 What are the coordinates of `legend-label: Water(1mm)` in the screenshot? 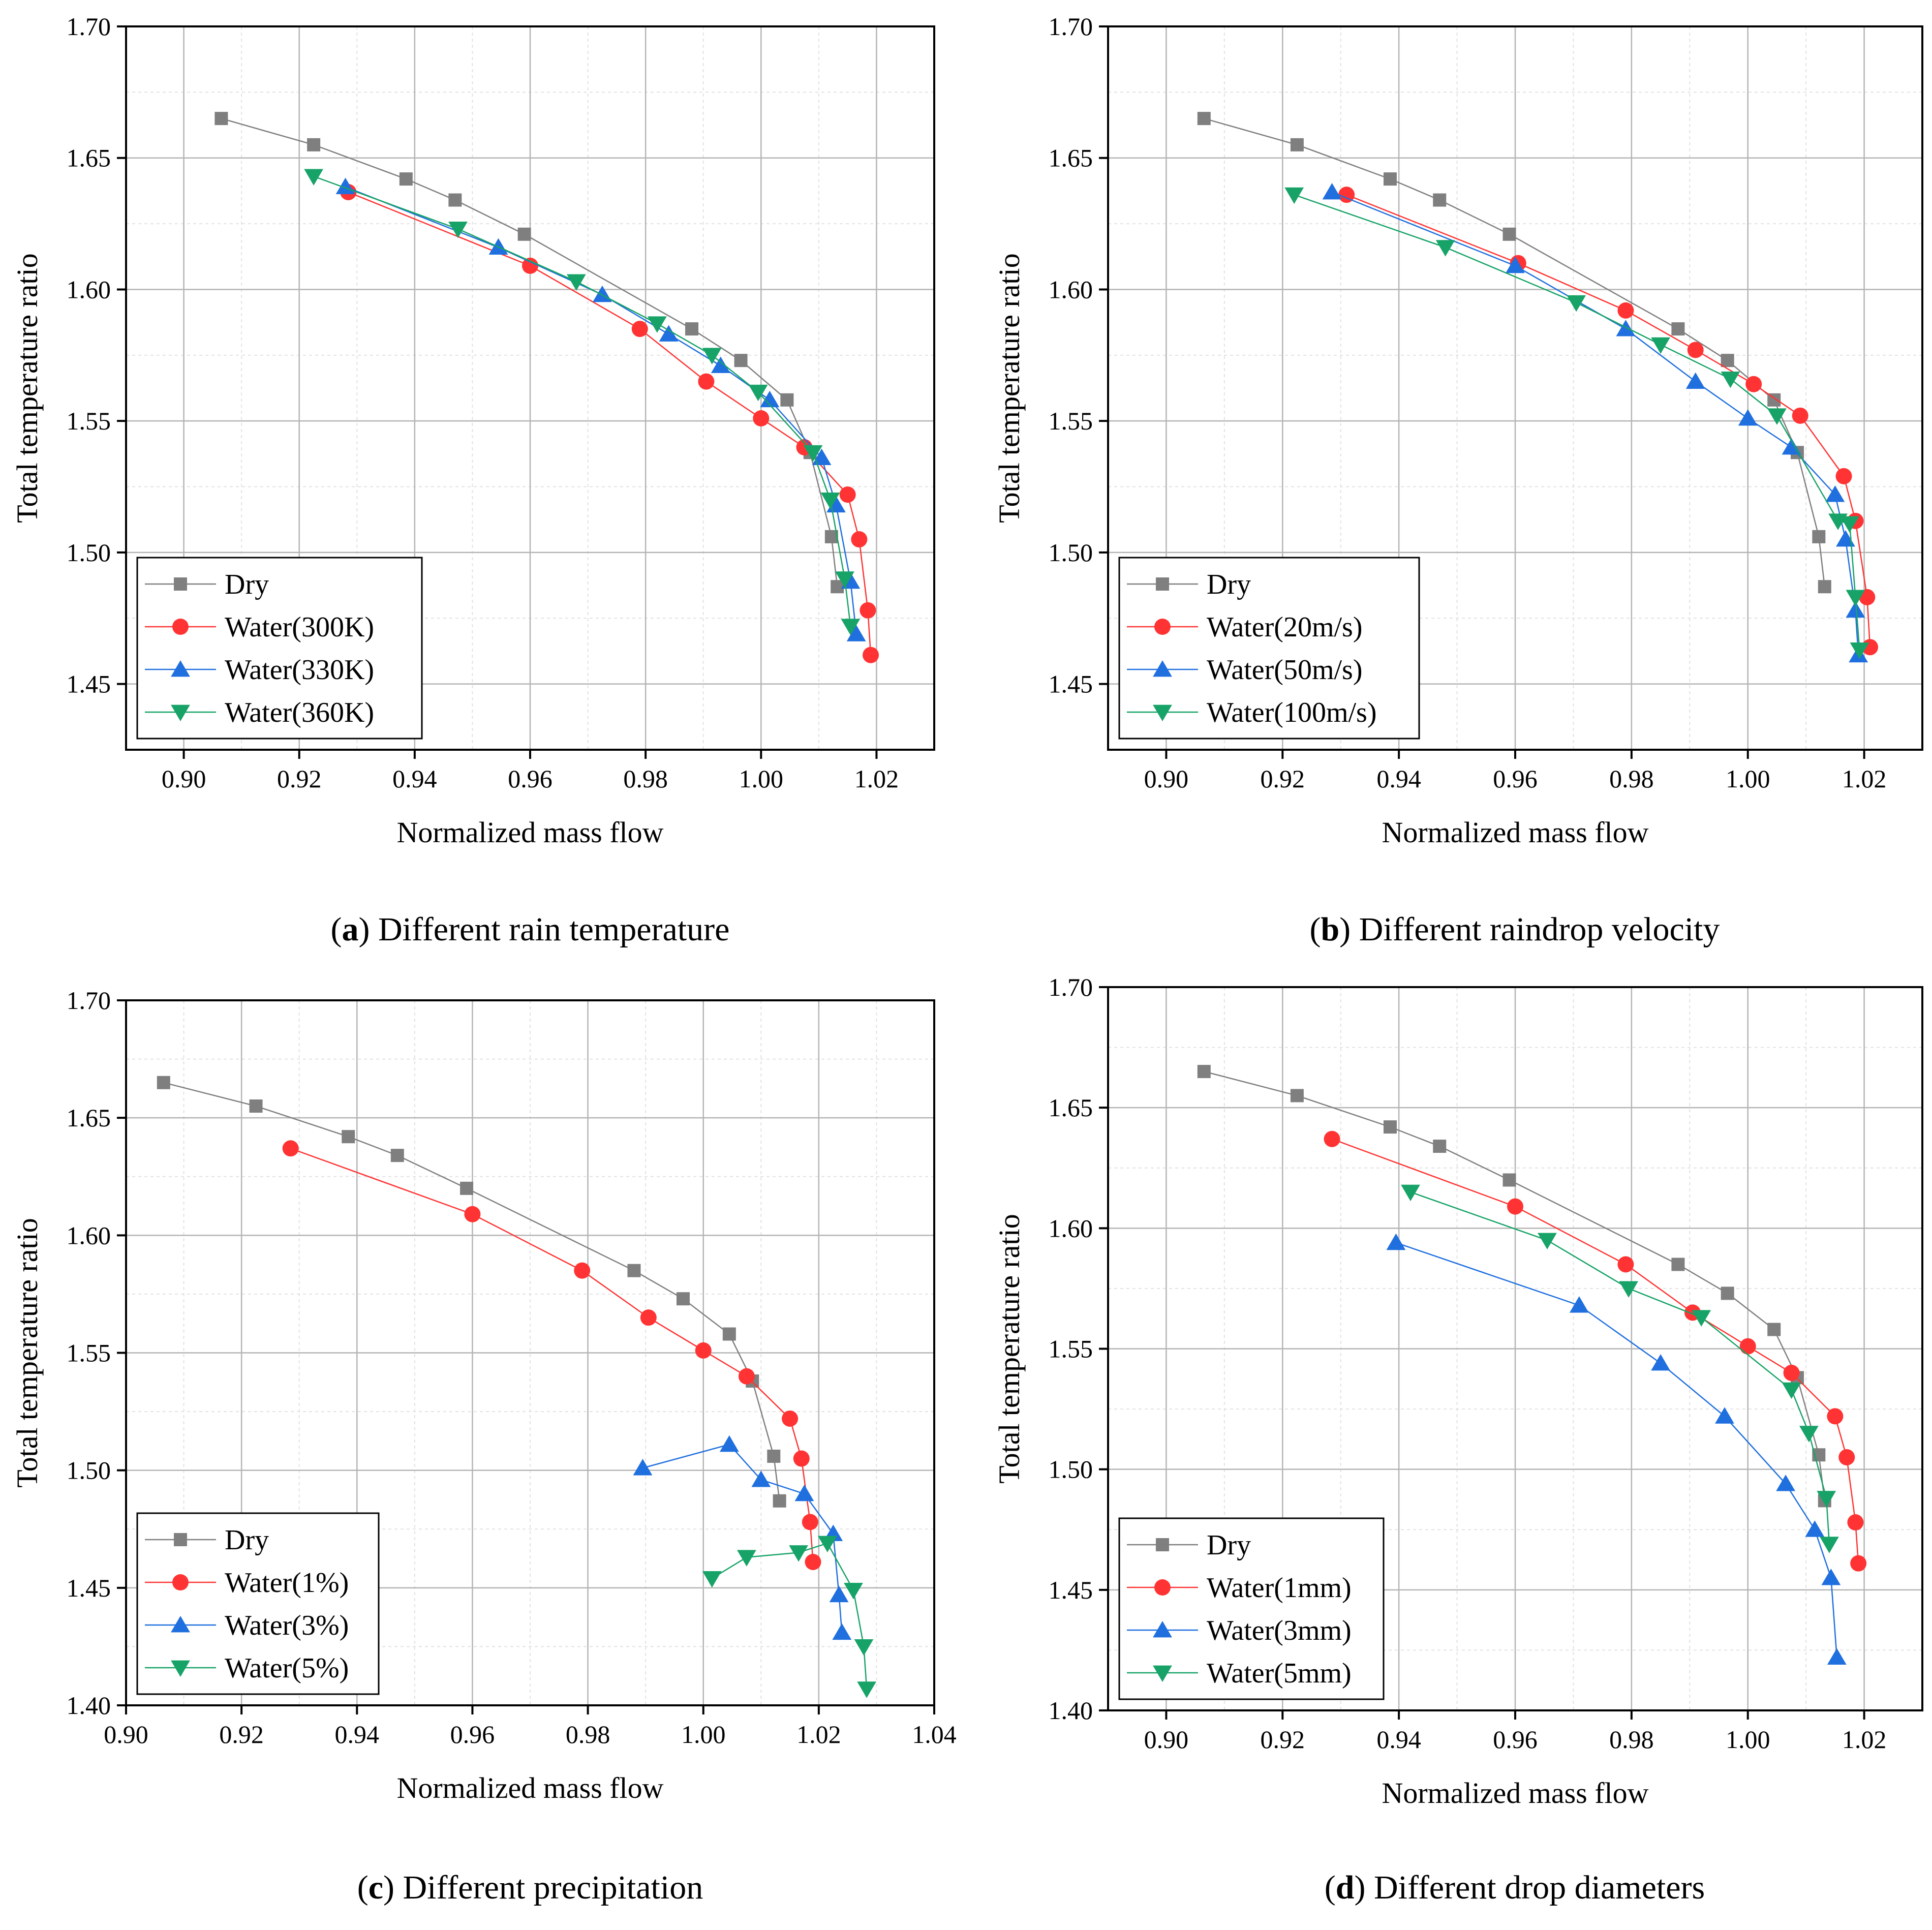 It's located at (1279, 1588).